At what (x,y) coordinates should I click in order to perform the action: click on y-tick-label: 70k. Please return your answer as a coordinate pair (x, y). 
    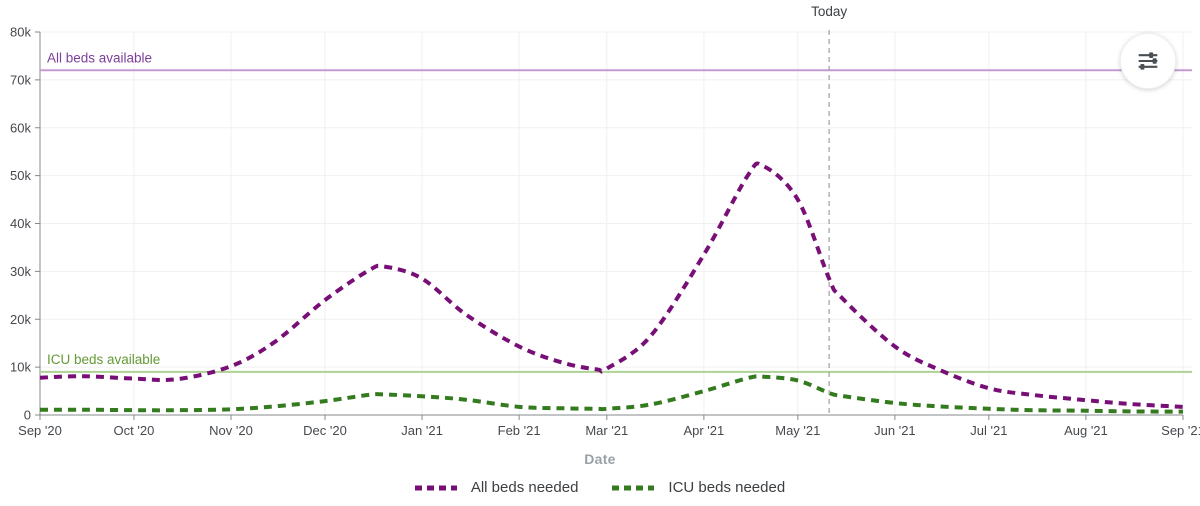
    Looking at the image, I should click on (20, 79).